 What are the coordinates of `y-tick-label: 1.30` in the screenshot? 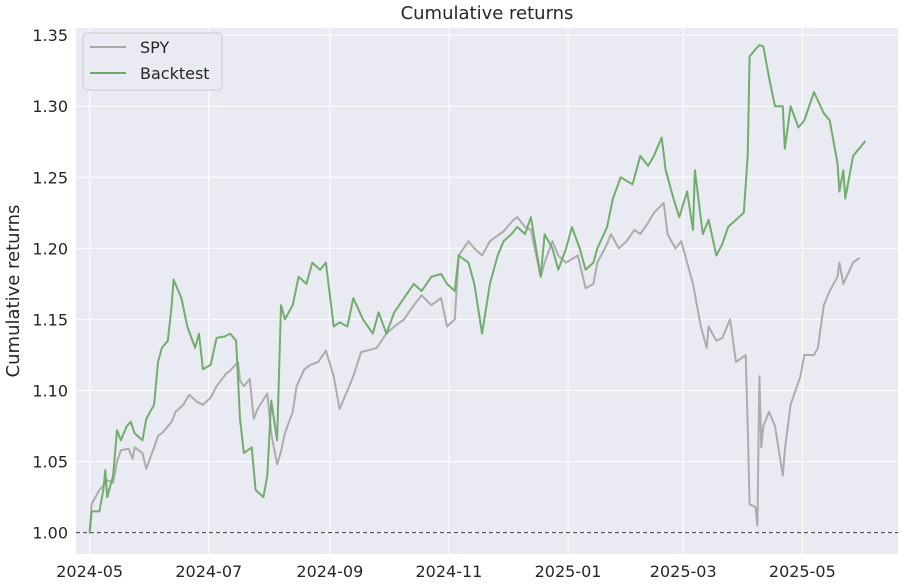 It's located at (50, 106).